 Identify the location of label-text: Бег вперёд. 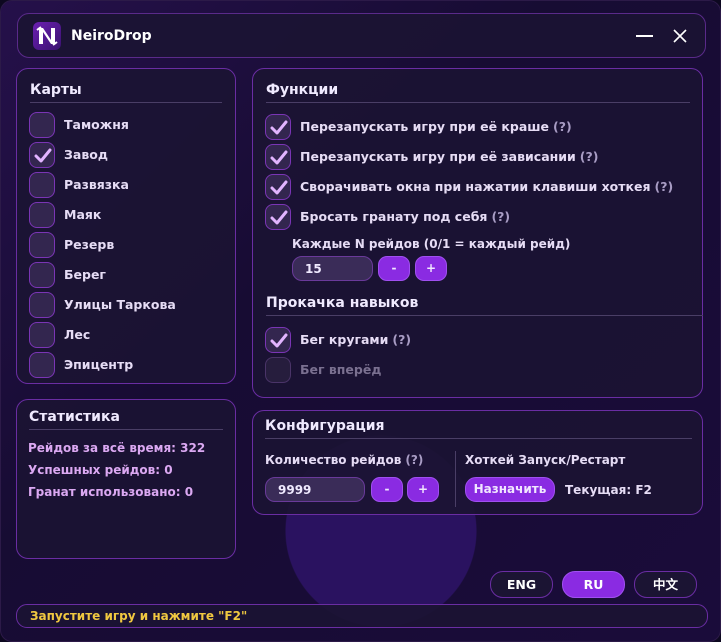
(341, 369).